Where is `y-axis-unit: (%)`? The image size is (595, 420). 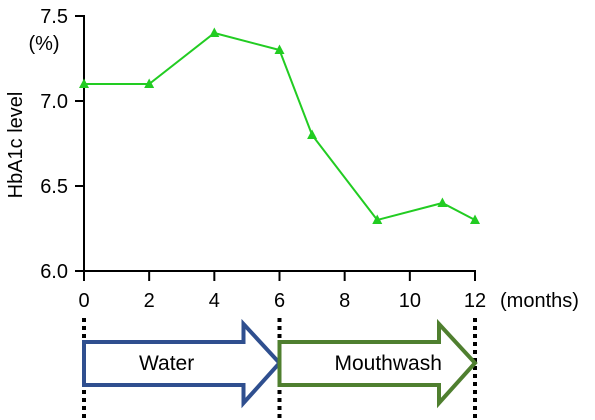
y-axis-unit: (%) is located at coordinates (43, 44).